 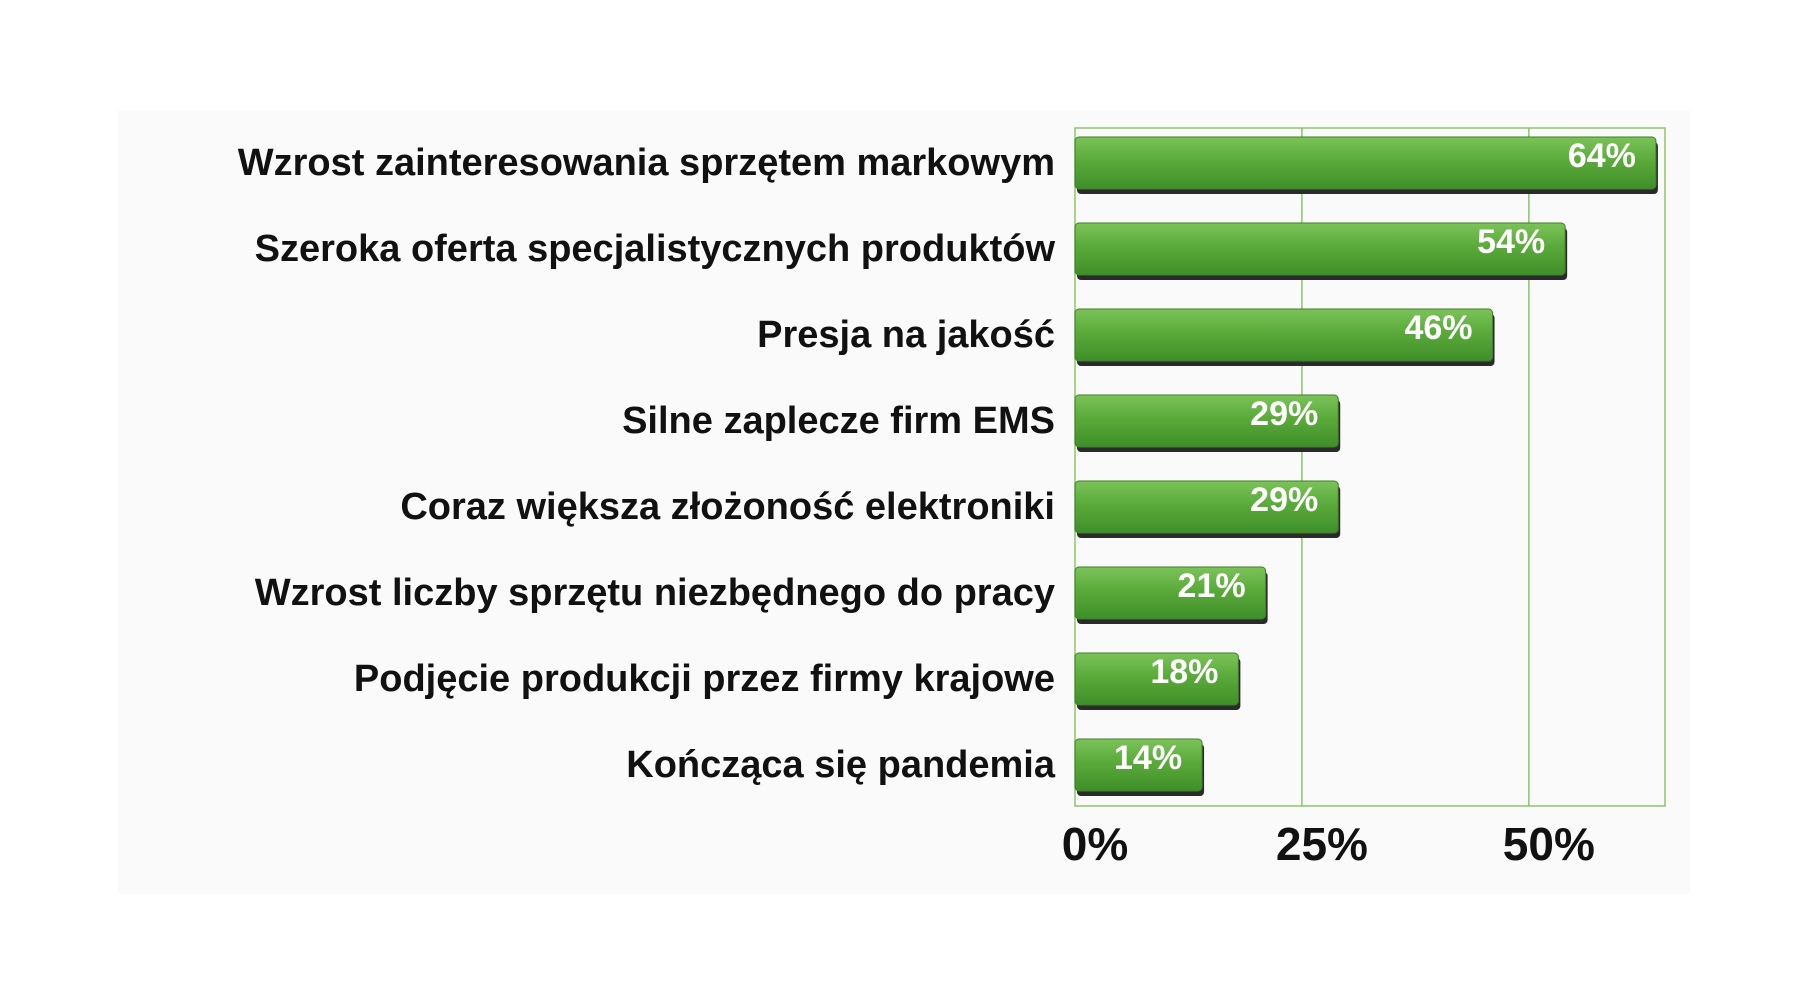 I want to click on value-label: 64%, so click(x=1602, y=156).